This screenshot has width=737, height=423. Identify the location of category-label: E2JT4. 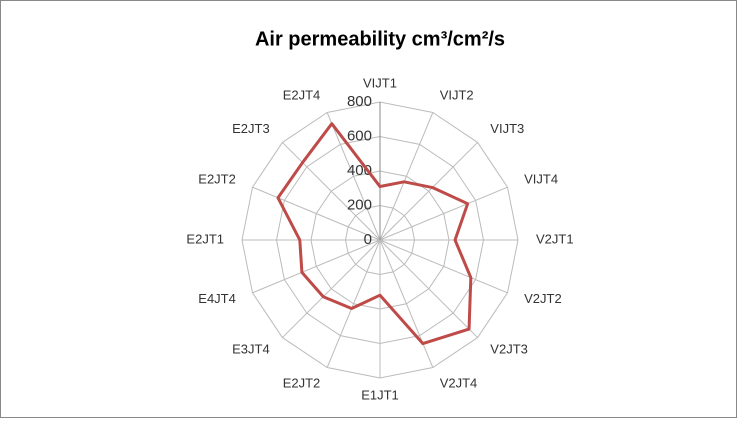
(302, 94).